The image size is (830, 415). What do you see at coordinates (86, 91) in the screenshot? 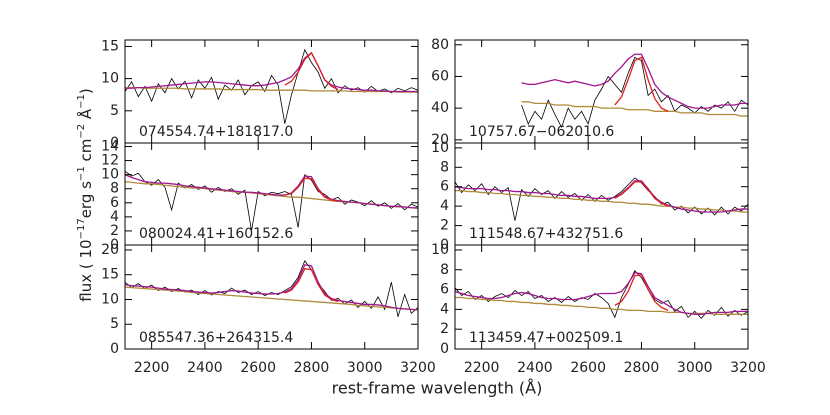
I see `y-axis-label-part: )` at bounding box center [86, 91].